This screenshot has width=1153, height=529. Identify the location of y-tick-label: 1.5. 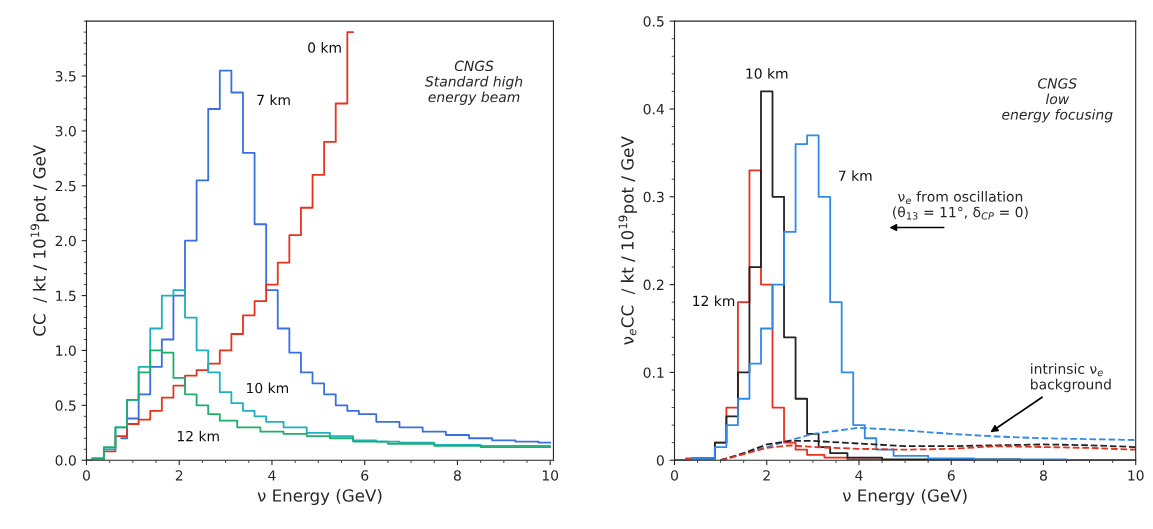
(66, 296).